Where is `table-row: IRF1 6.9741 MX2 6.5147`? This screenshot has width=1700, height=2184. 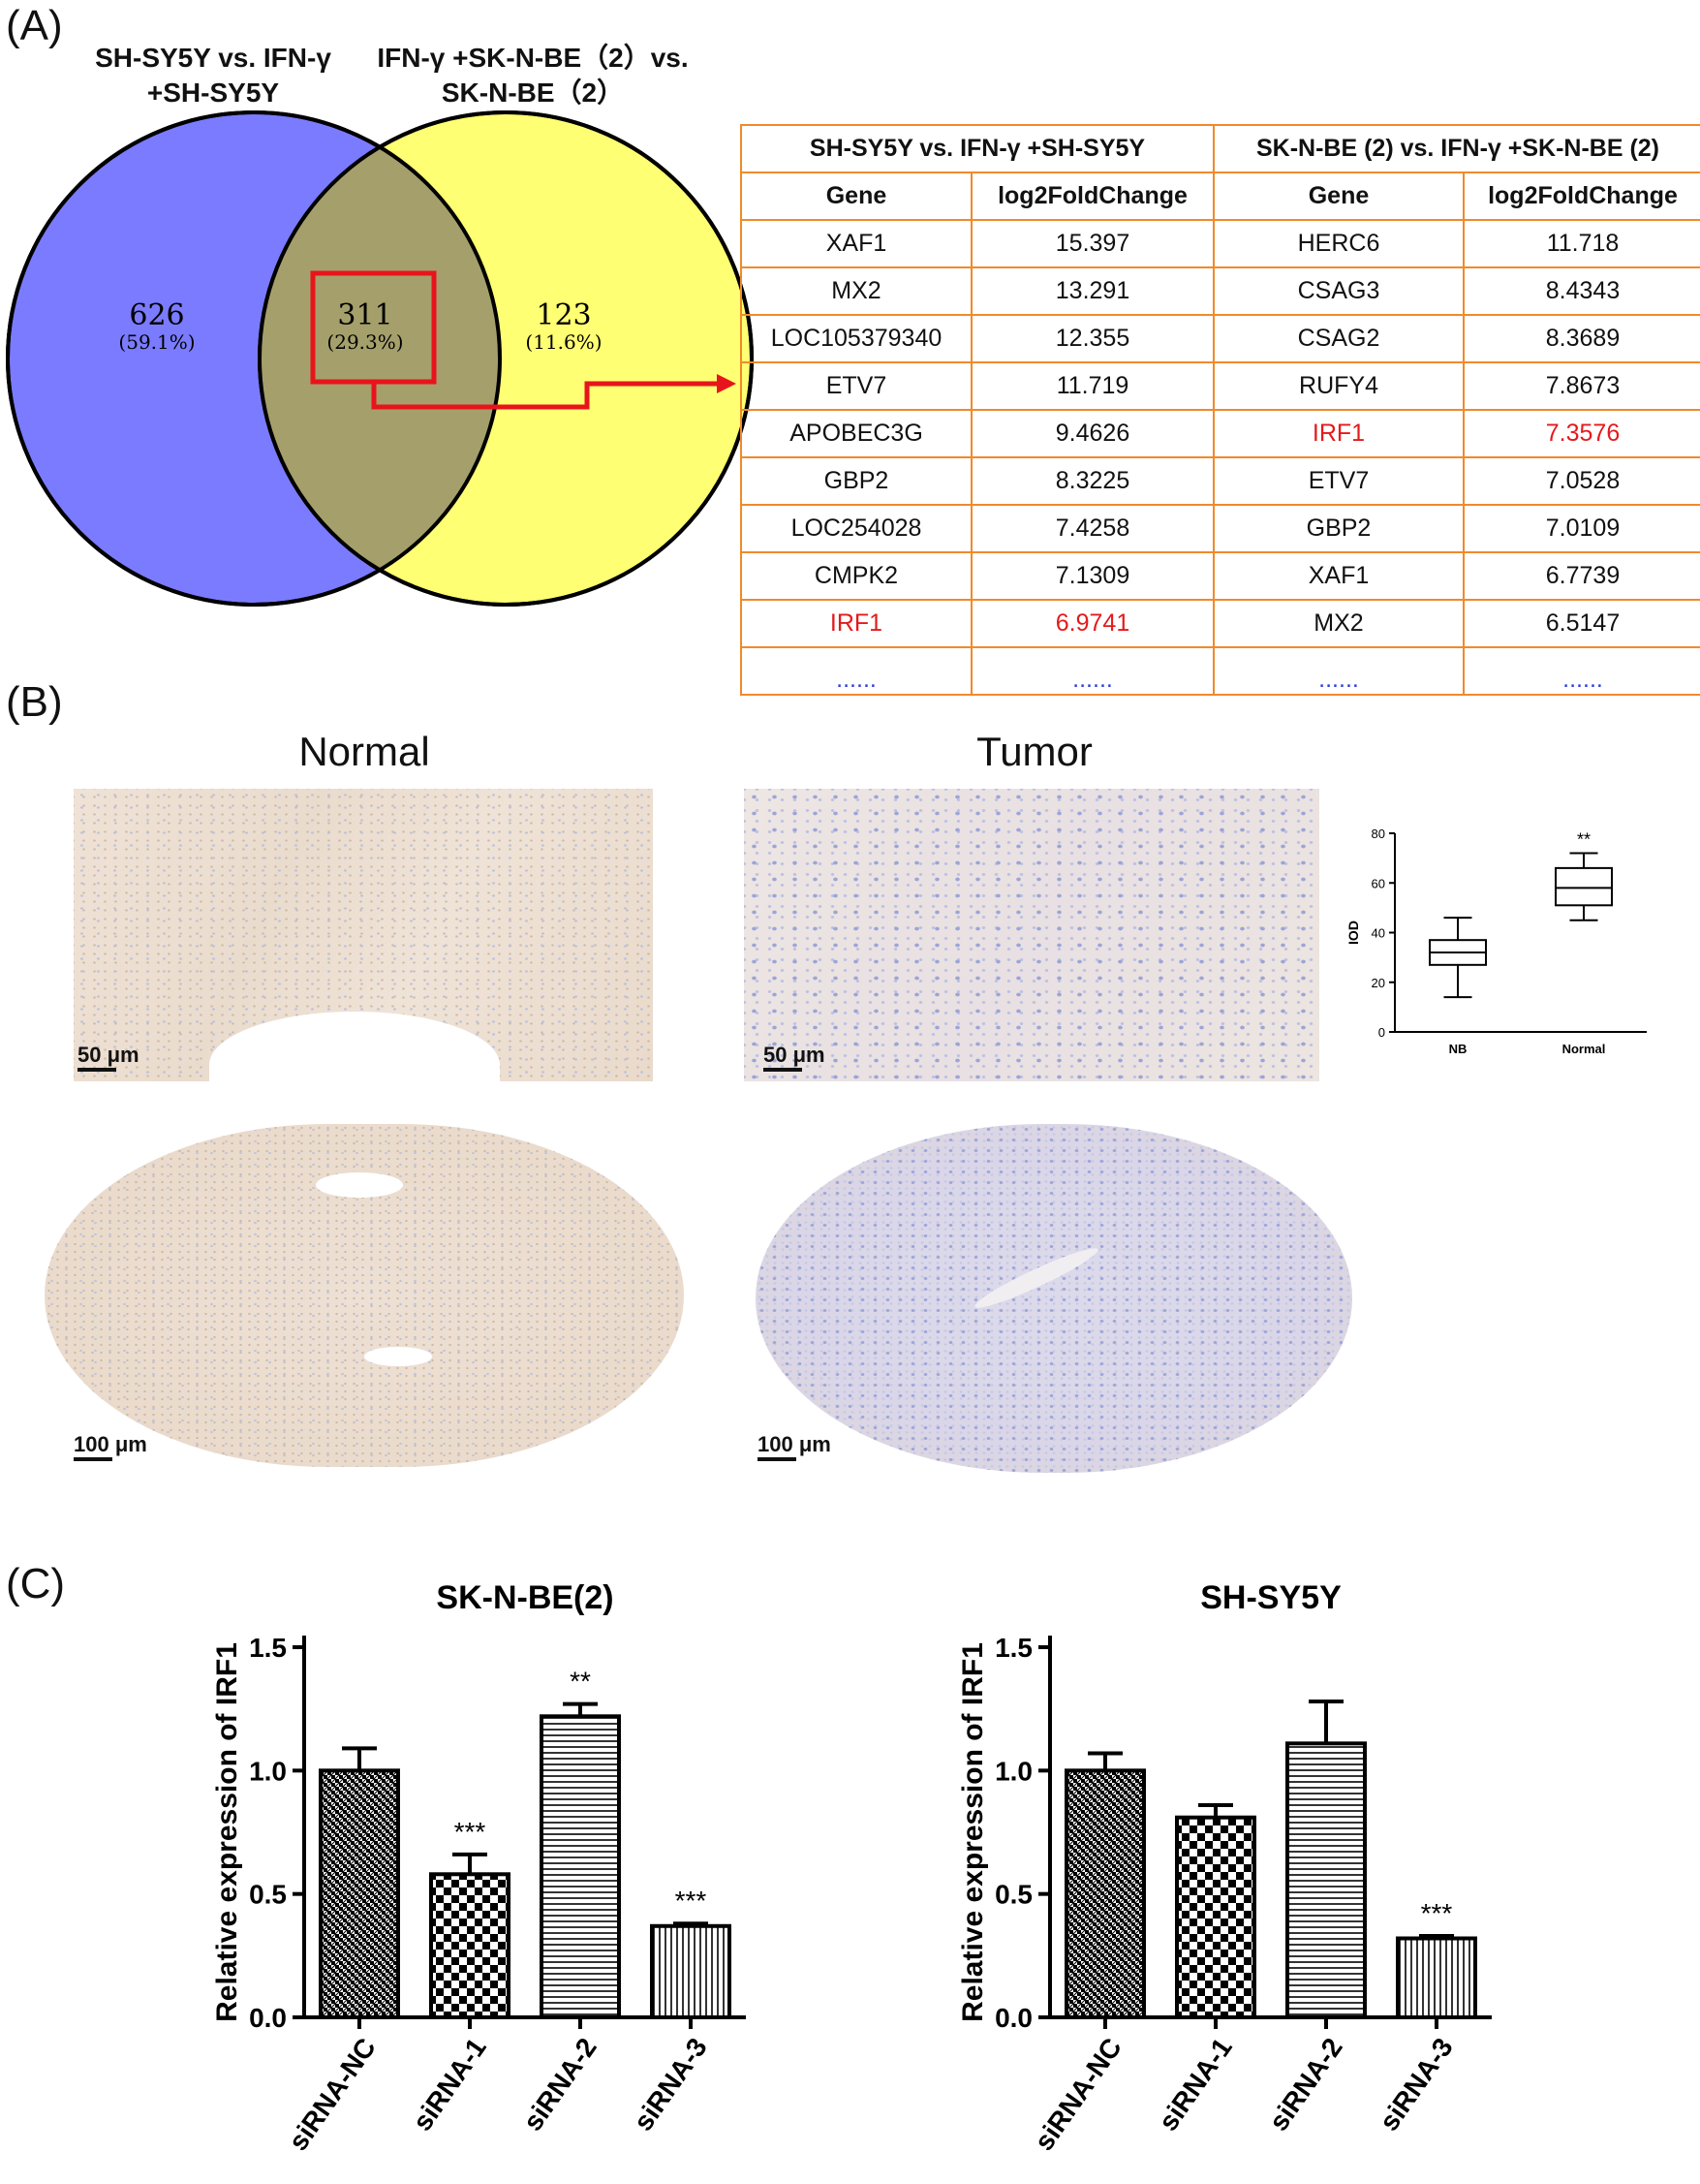
table-row: IRF1 6.9741 MX2 6.5147 is located at coordinates (1220, 624).